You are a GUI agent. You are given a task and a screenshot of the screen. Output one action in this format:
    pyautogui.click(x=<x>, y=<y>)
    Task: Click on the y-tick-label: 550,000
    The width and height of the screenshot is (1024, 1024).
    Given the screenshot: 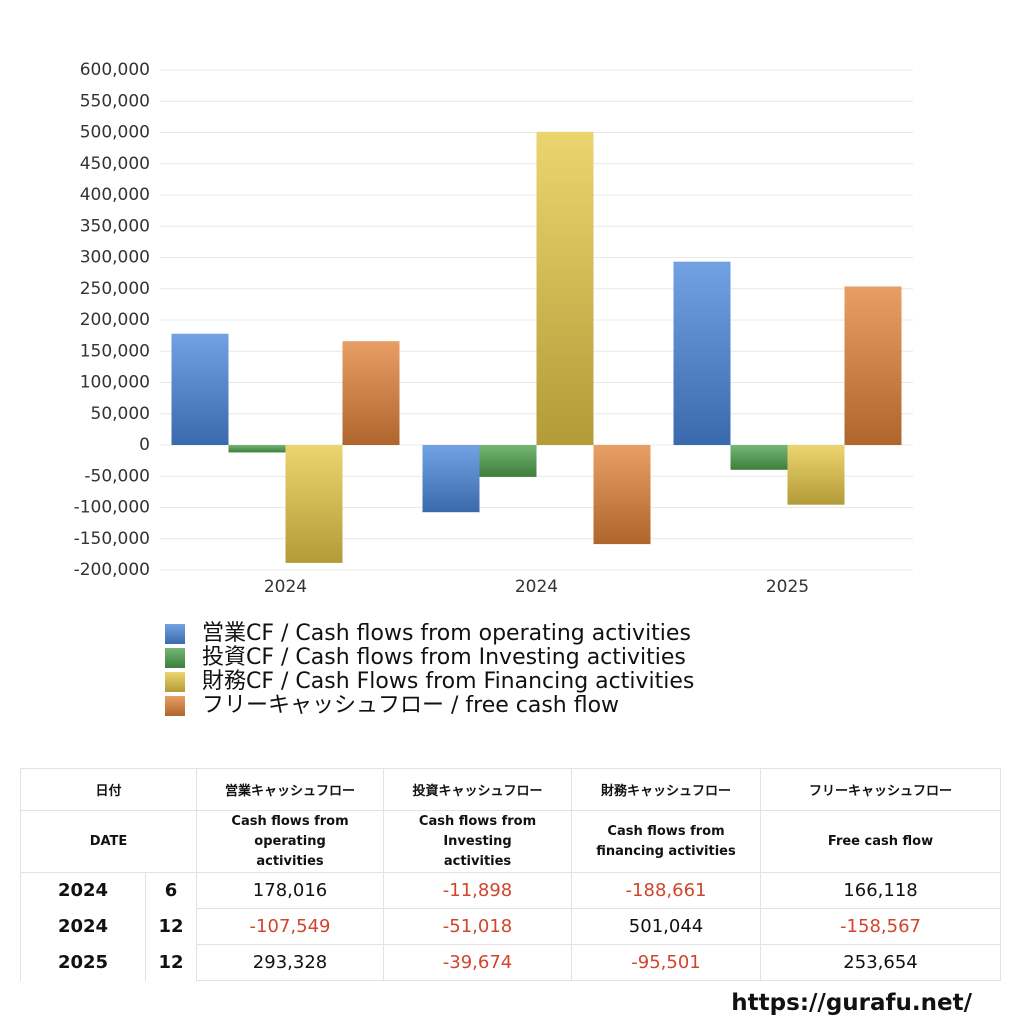 What is the action you would take?
    pyautogui.click(x=115, y=101)
    